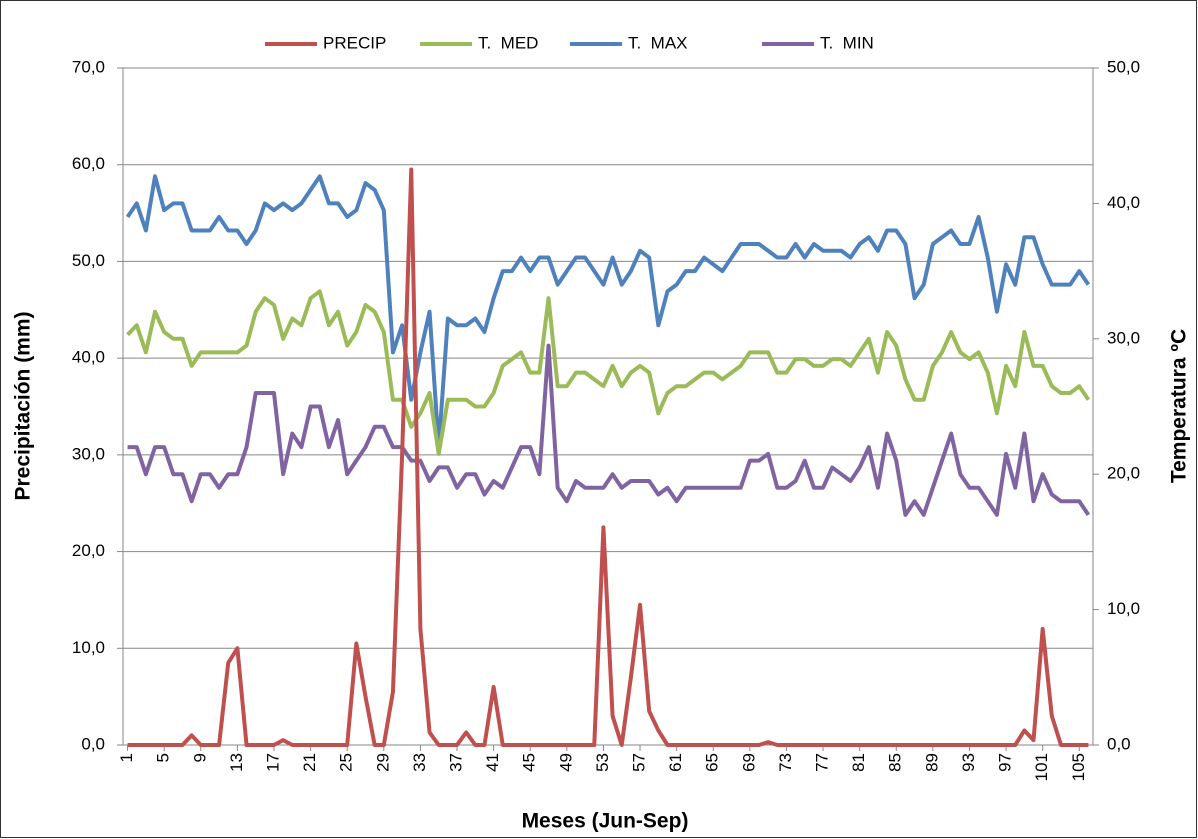  I want to click on y-tick-label: 0,0, so click(93, 743).